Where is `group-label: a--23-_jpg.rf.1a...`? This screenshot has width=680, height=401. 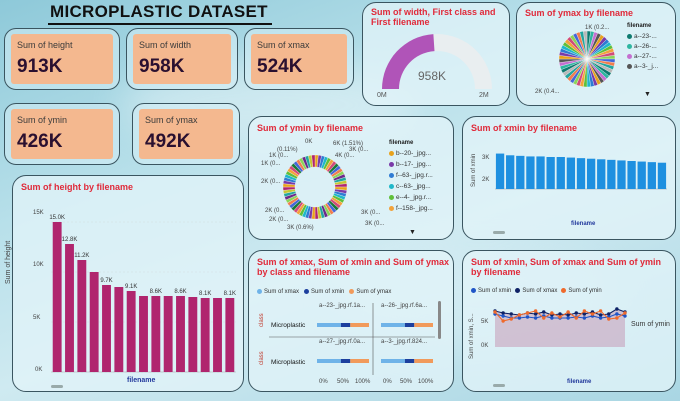
group-label: a--23-_jpg.rf.1a... is located at coordinates (342, 306).